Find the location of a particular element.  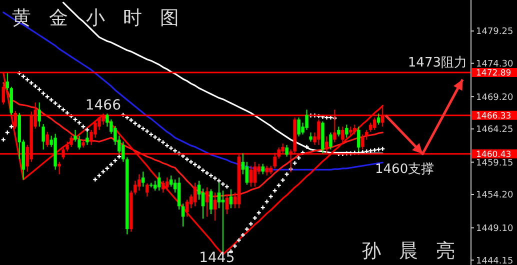

y-tick-label: 1464.25 is located at coordinates (495, 130).